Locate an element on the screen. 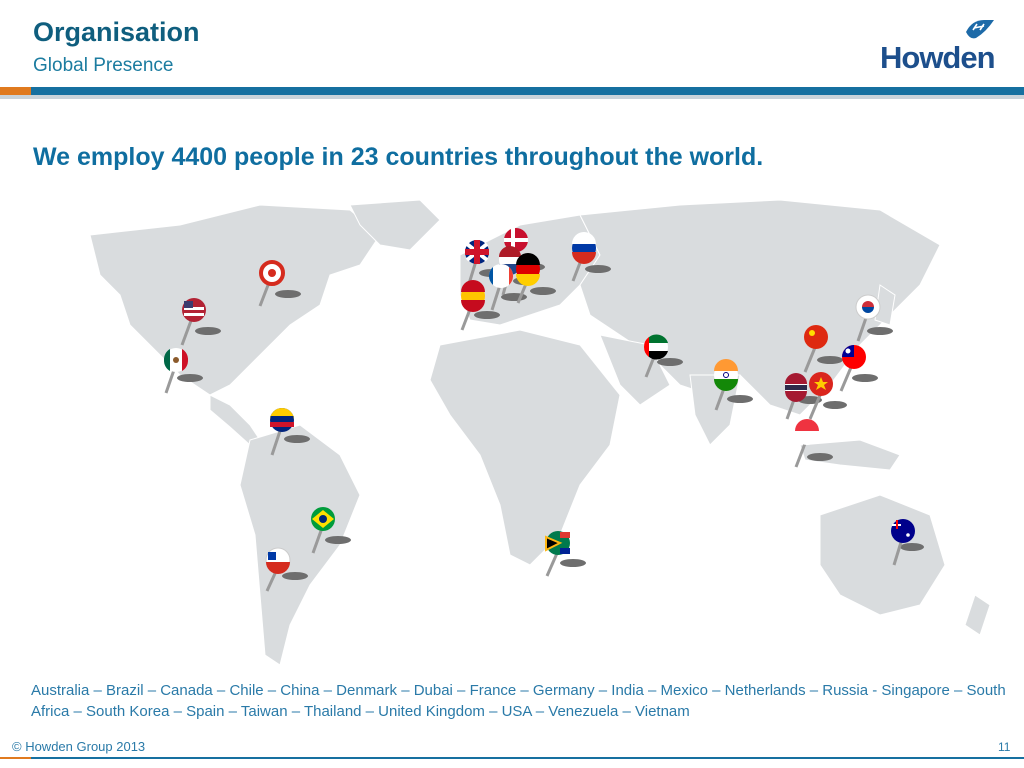 The image size is (1024, 768). page-subtitle: Global Presence is located at coordinates (103, 65).